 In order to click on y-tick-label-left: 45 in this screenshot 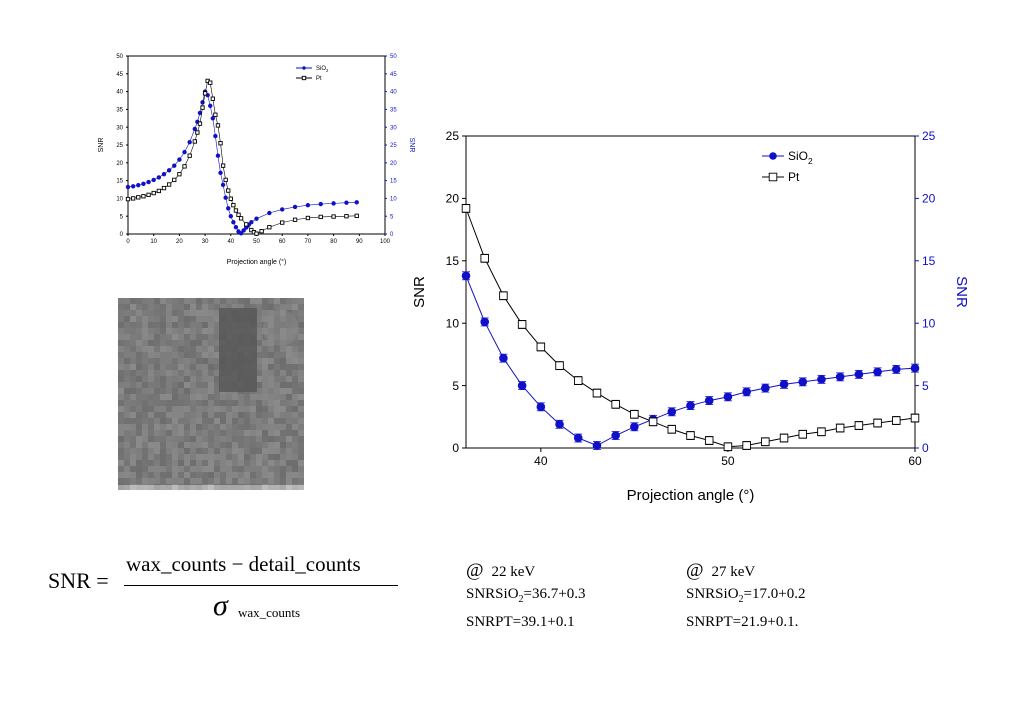, I will do `click(119, 75)`.